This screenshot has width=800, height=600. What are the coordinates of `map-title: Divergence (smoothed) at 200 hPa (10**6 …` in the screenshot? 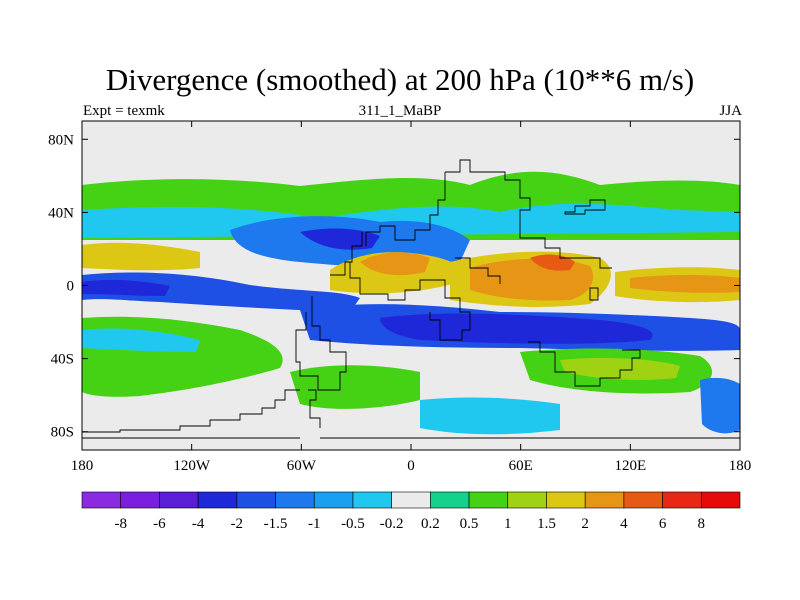 It's located at (400, 79).